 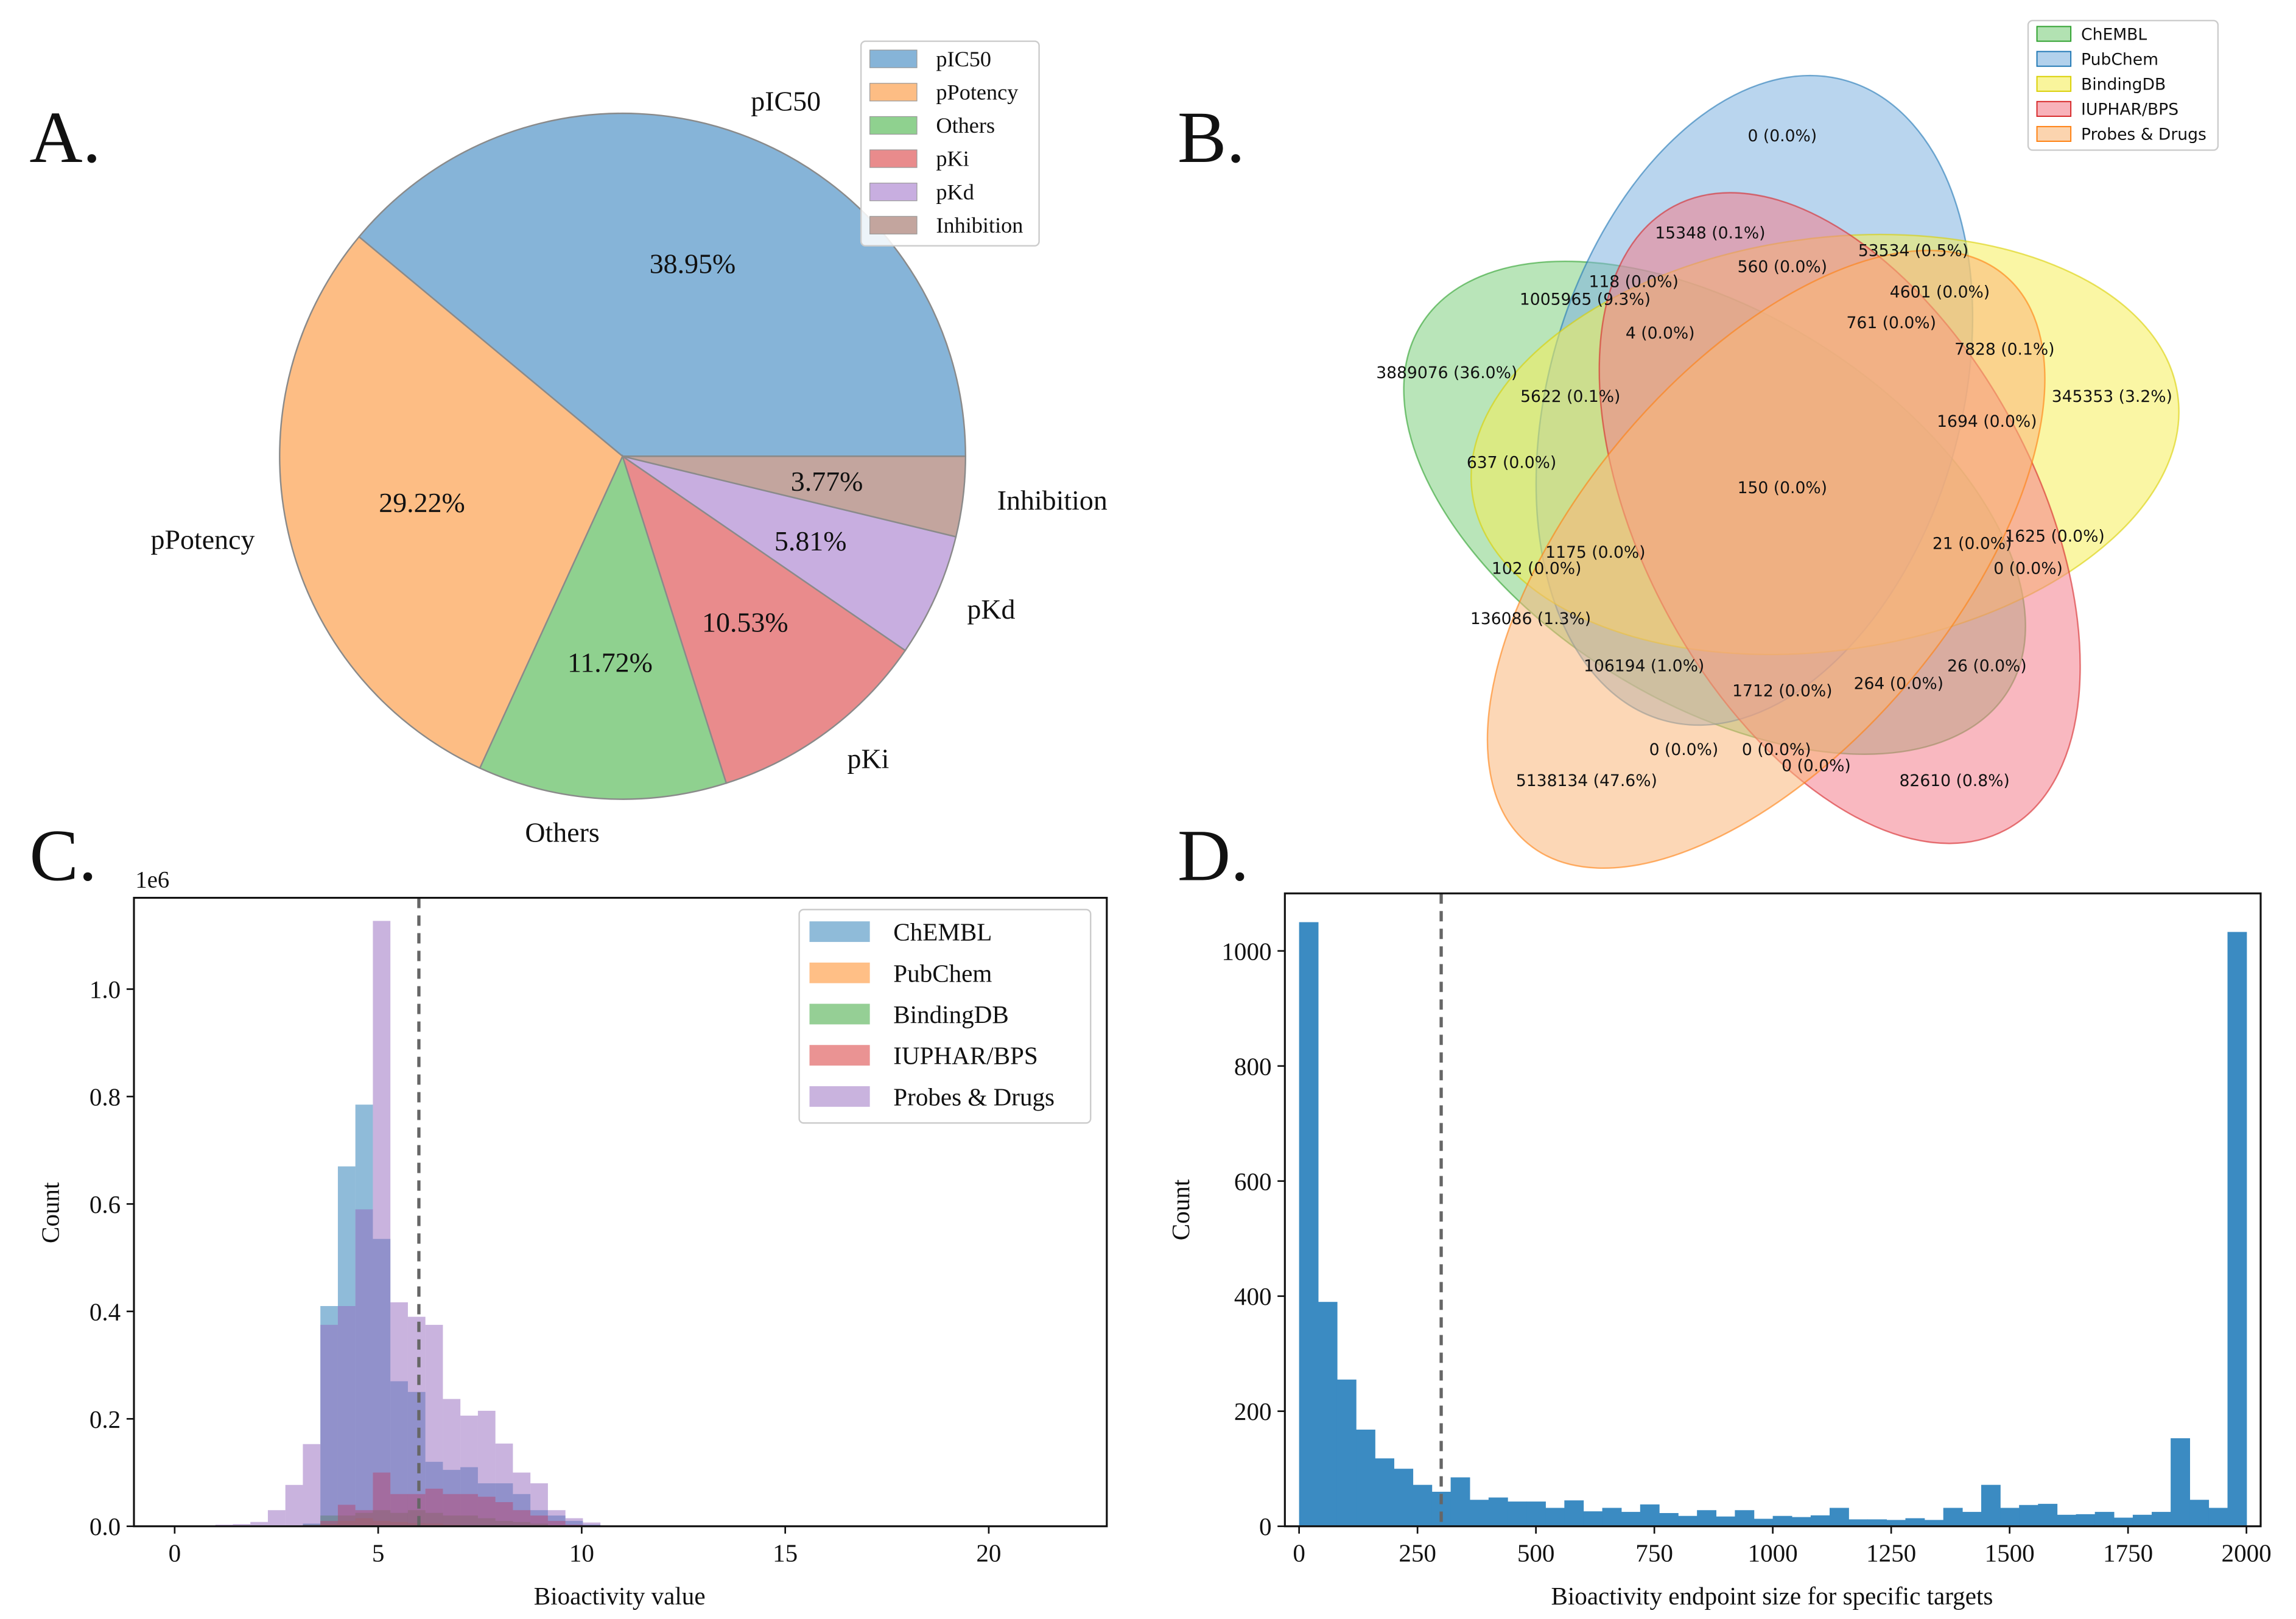 What do you see at coordinates (152, 880) in the screenshot?
I see `y-scale-label: 1e6` at bounding box center [152, 880].